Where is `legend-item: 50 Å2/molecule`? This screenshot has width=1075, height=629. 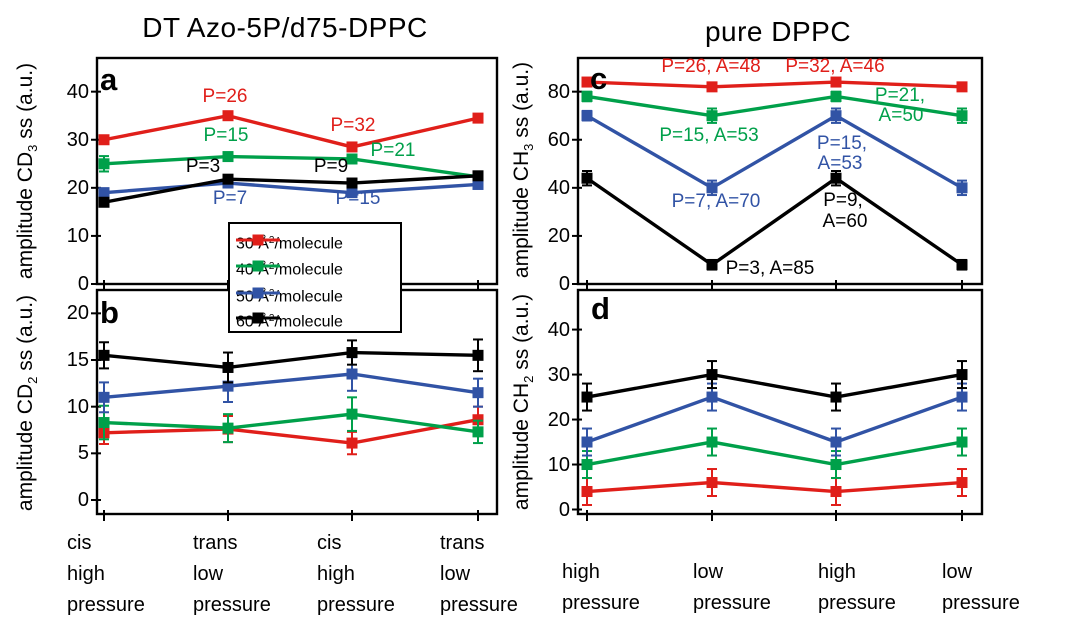
legend-item: 50 Å2/molecule is located at coordinates (286, 297).